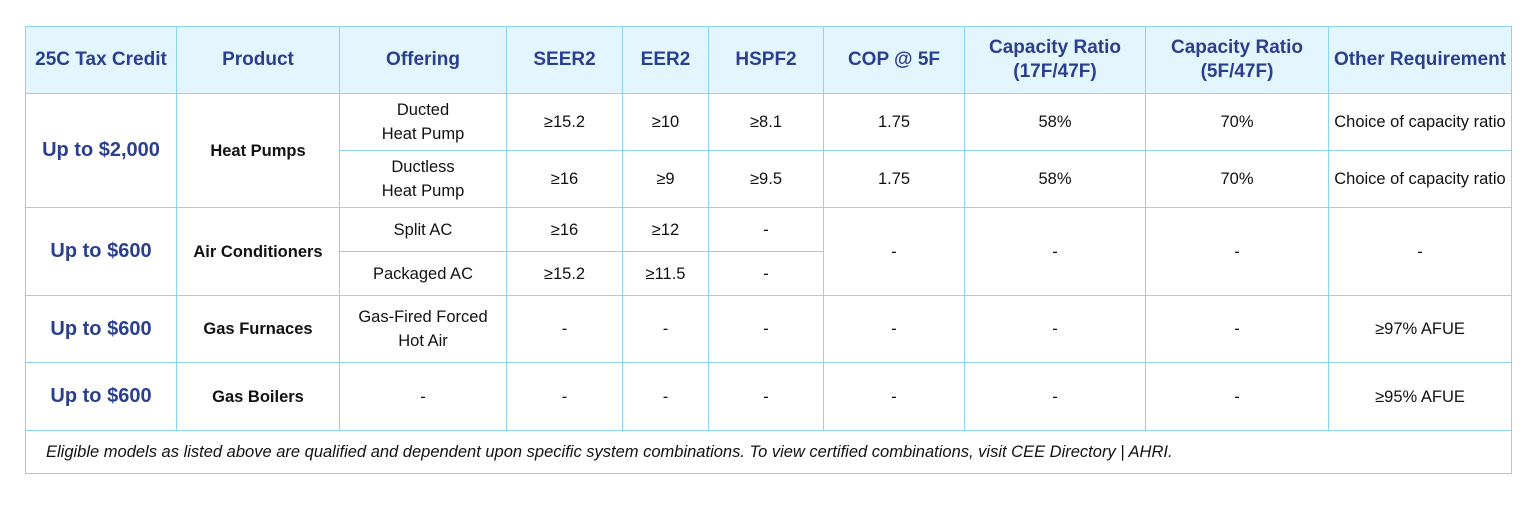 The width and height of the screenshot is (1536, 506). Describe the element at coordinates (258, 60) in the screenshot. I see `header-product: Product` at that location.